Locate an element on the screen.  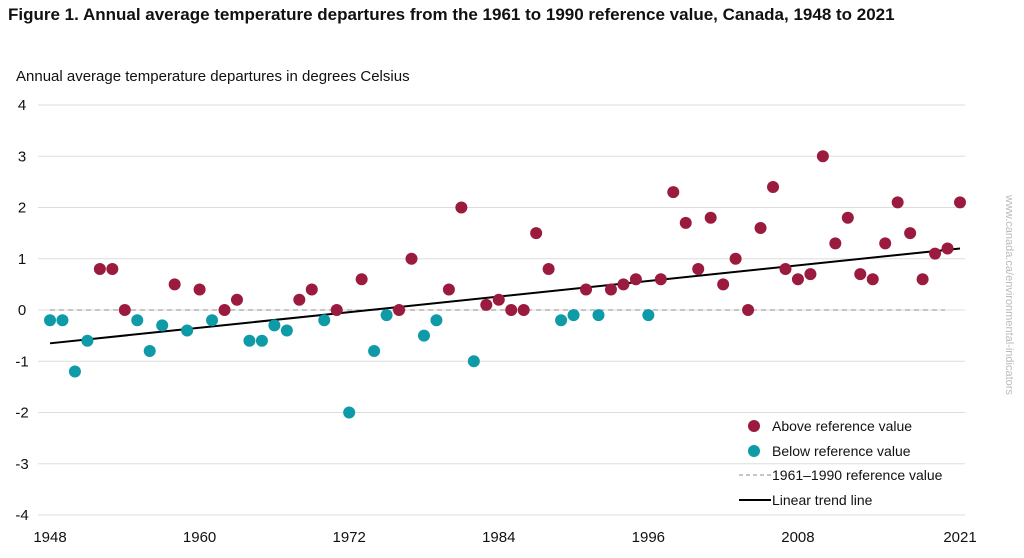
point-above-2008 is located at coordinates (797, 279).